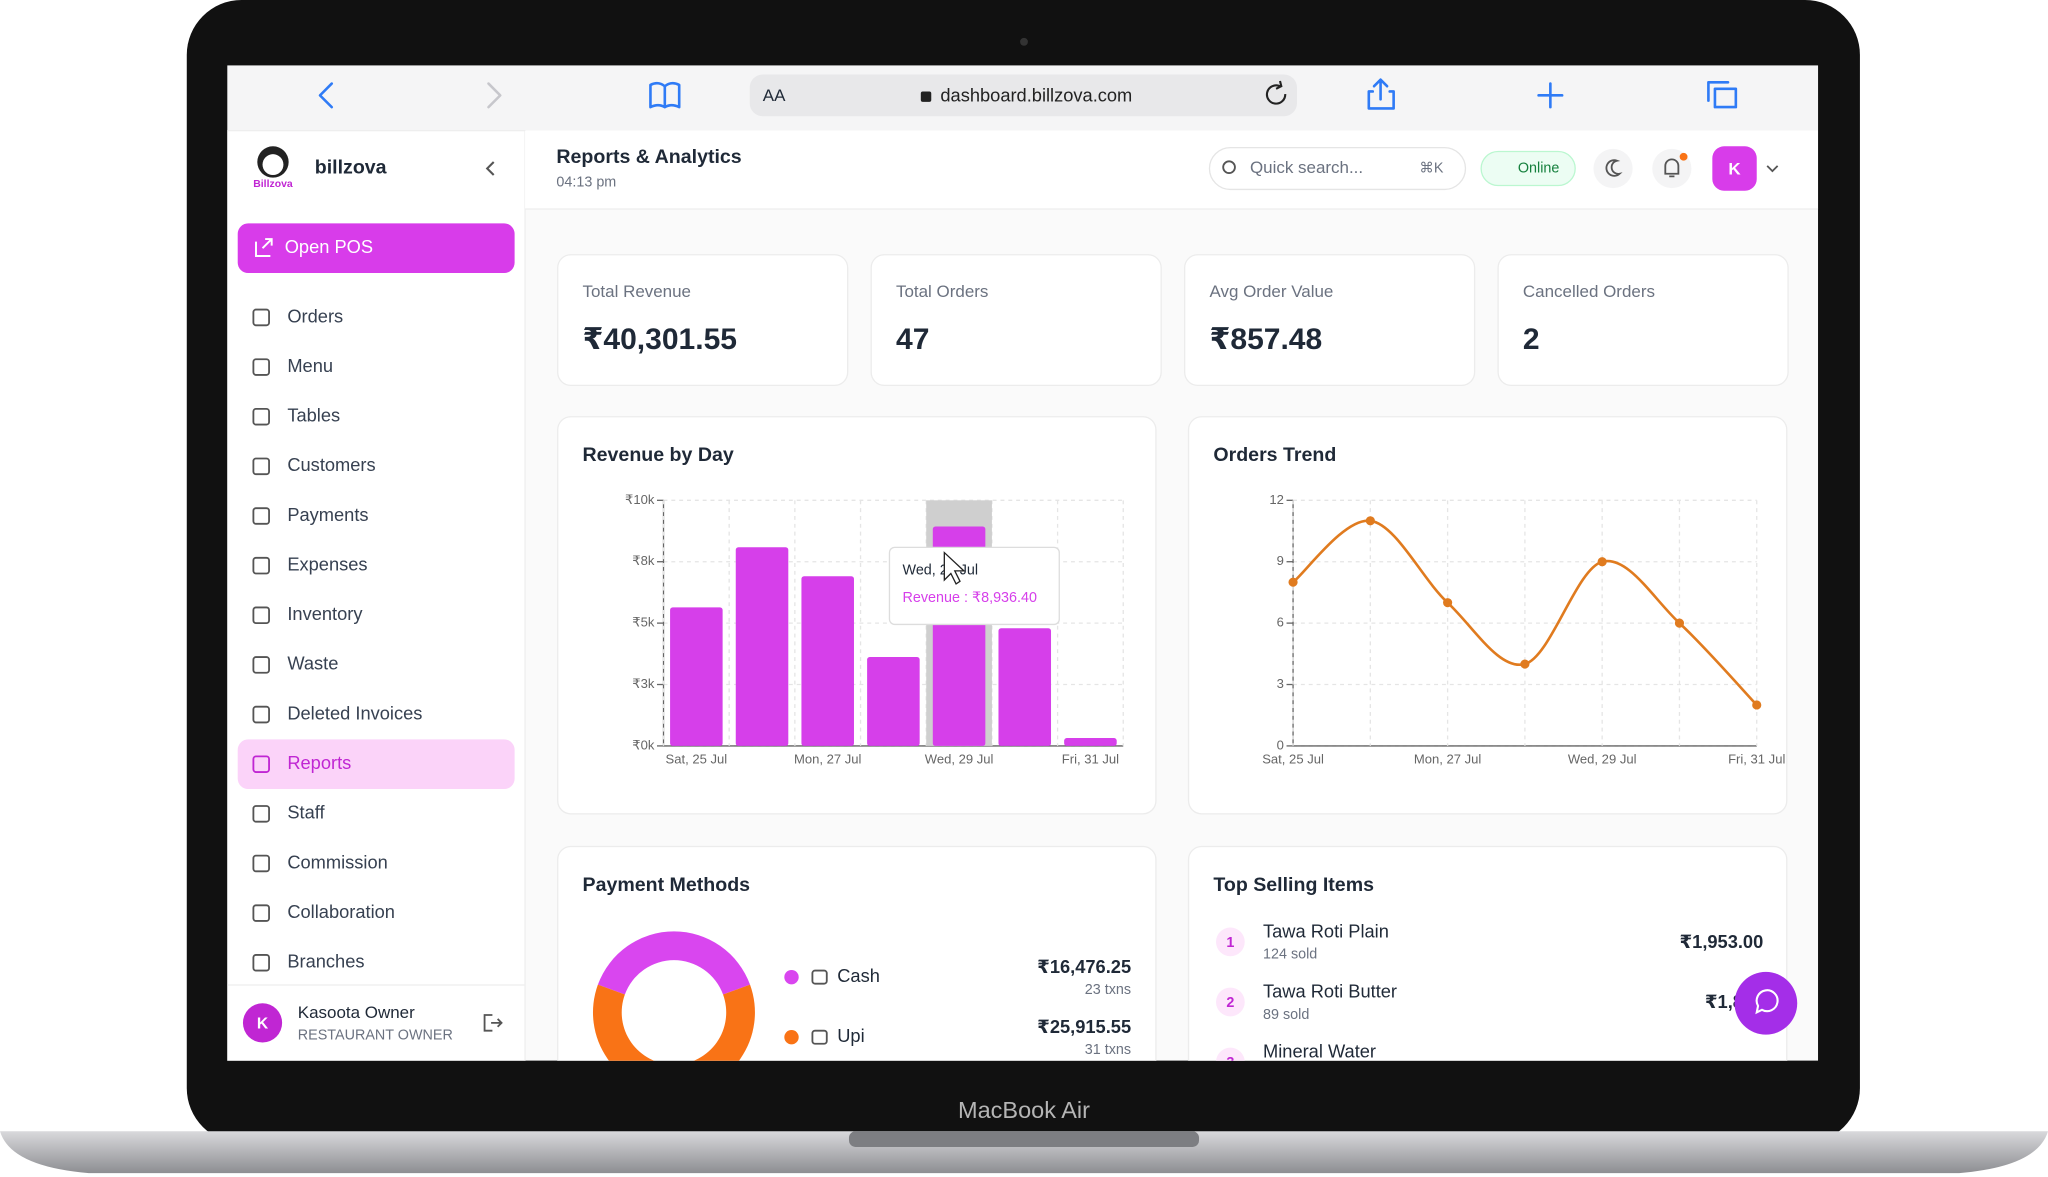 Image resolution: width=2048 pixels, height=1177 pixels. What do you see at coordinates (337, 861) in the screenshot?
I see `nav-item: Commission` at bounding box center [337, 861].